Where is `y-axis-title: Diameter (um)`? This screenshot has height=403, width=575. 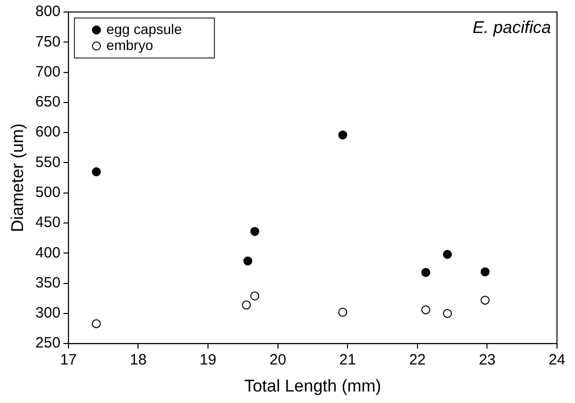 y-axis-title: Diameter (um) is located at coordinates (17, 177).